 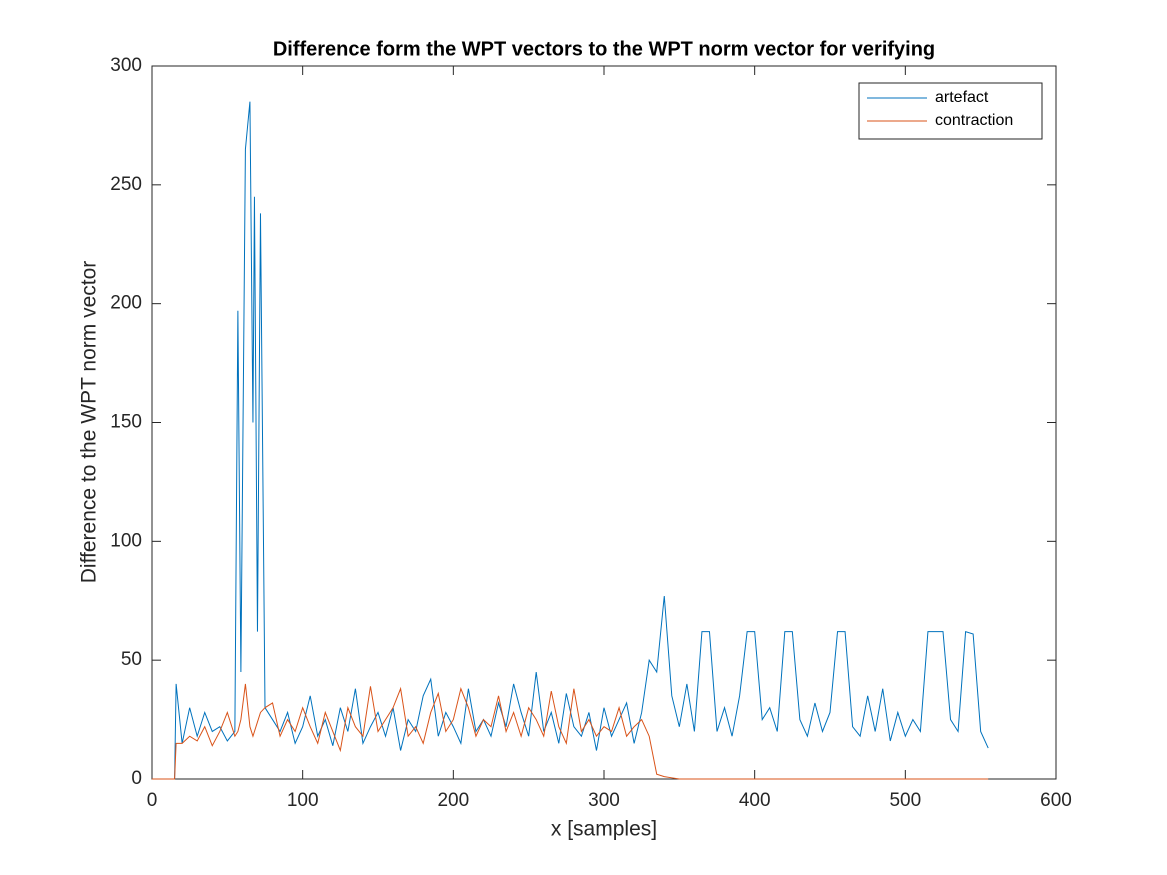 I want to click on x-tick-label: 600, so click(x=1056, y=800).